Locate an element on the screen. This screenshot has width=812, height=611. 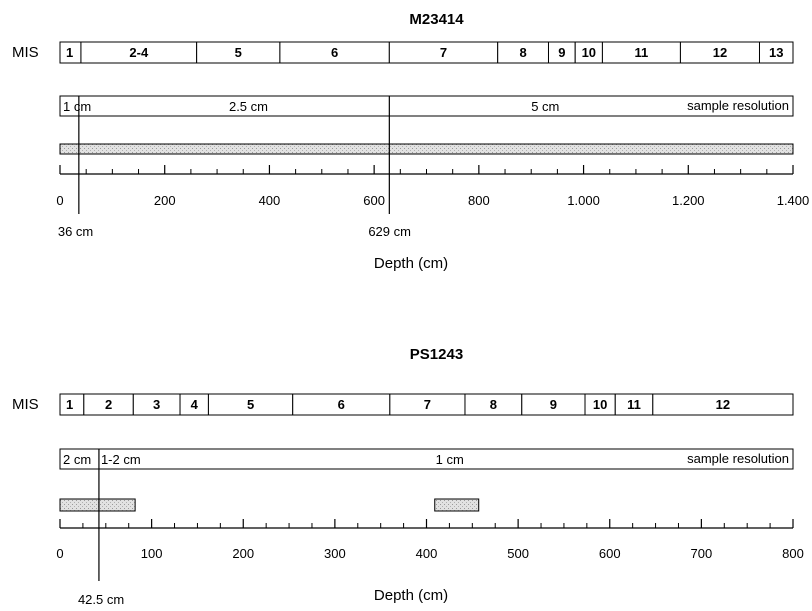
marker-label: 36 cm is located at coordinates (75, 231).